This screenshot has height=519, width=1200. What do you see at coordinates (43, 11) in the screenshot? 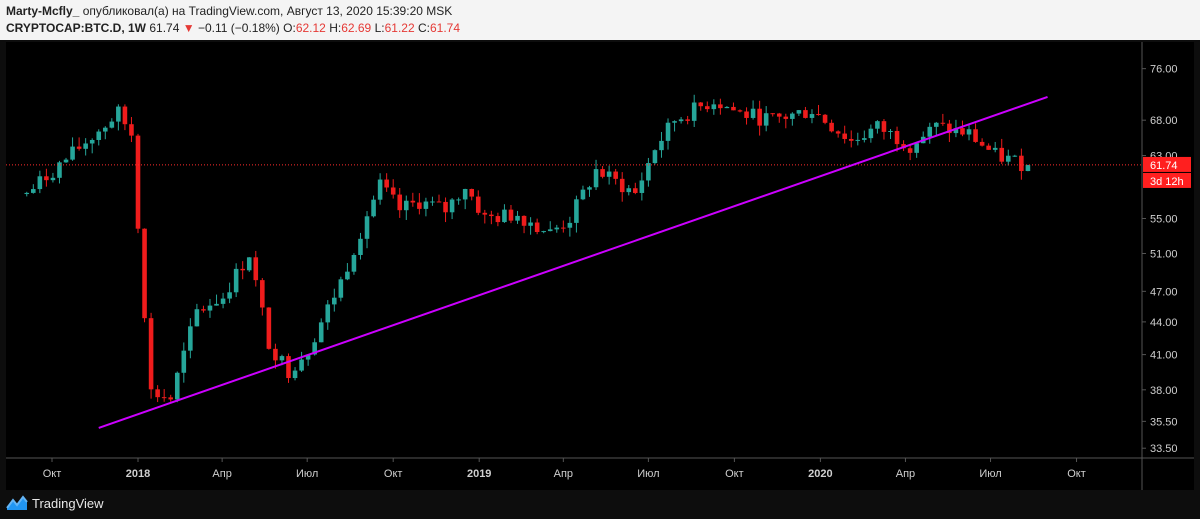
I see `author-name: Marty-Mcfly_` at bounding box center [43, 11].